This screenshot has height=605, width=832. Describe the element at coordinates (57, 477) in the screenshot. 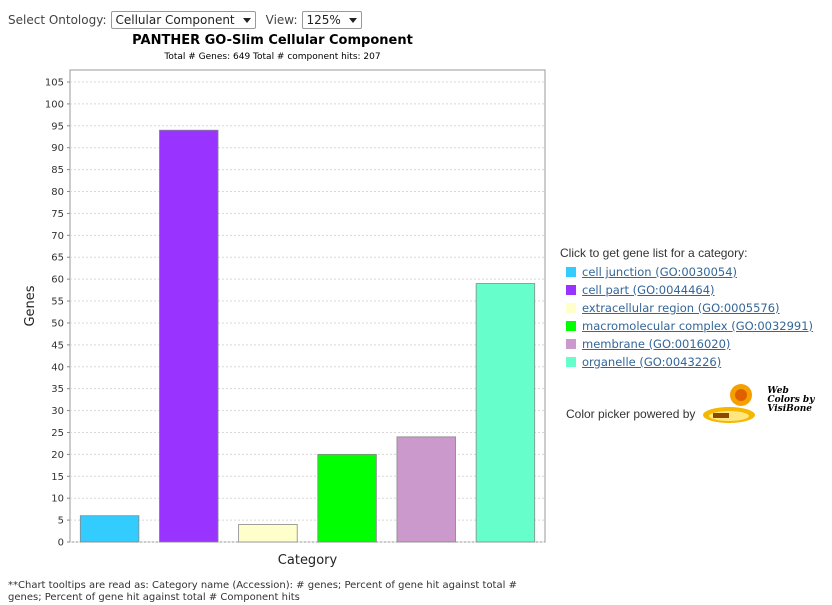

I see `y-tick-label: 15` at that location.